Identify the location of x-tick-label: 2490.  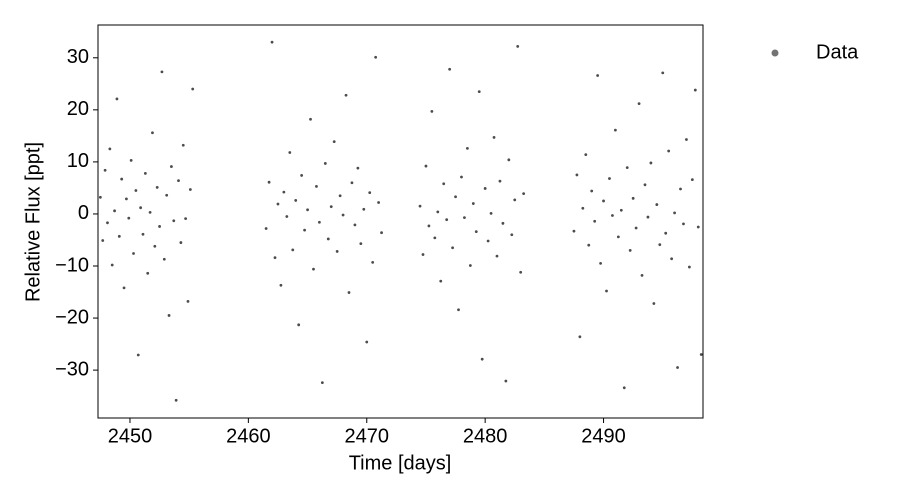
(603, 436).